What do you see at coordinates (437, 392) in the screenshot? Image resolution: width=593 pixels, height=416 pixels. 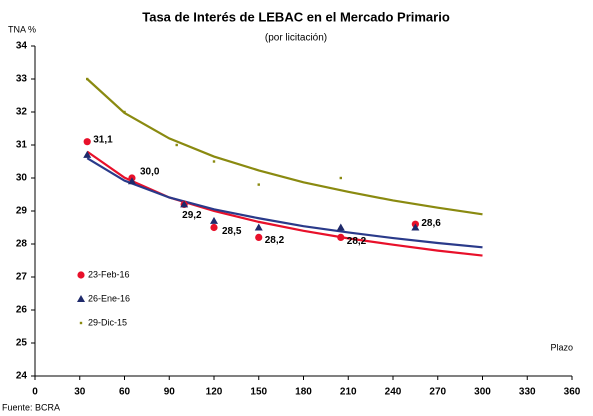 I see `x-tick-label: 270` at bounding box center [437, 392].